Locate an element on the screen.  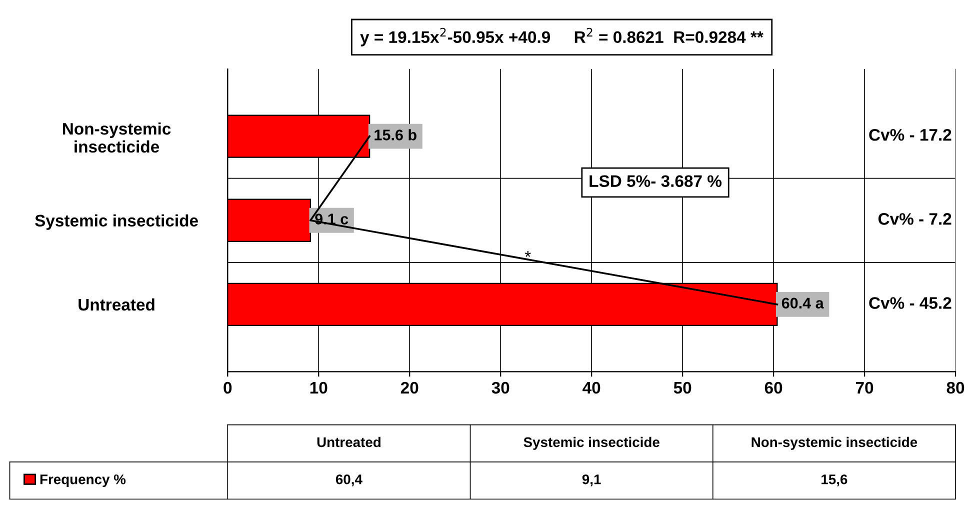
annotation: Cv% - 45.2 is located at coordinates (910, 303).